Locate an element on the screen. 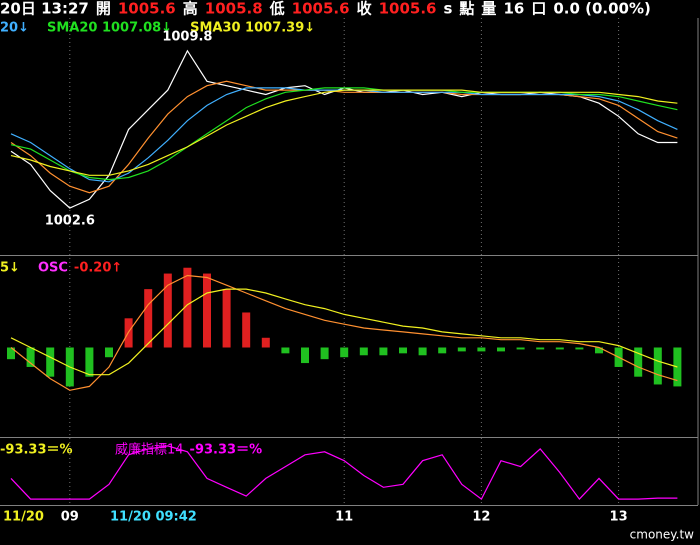 Image resolution: width=700 pixels, height=545 pixels. cursor-label: 11/20 09:42 is located at coordinates (153, 517).